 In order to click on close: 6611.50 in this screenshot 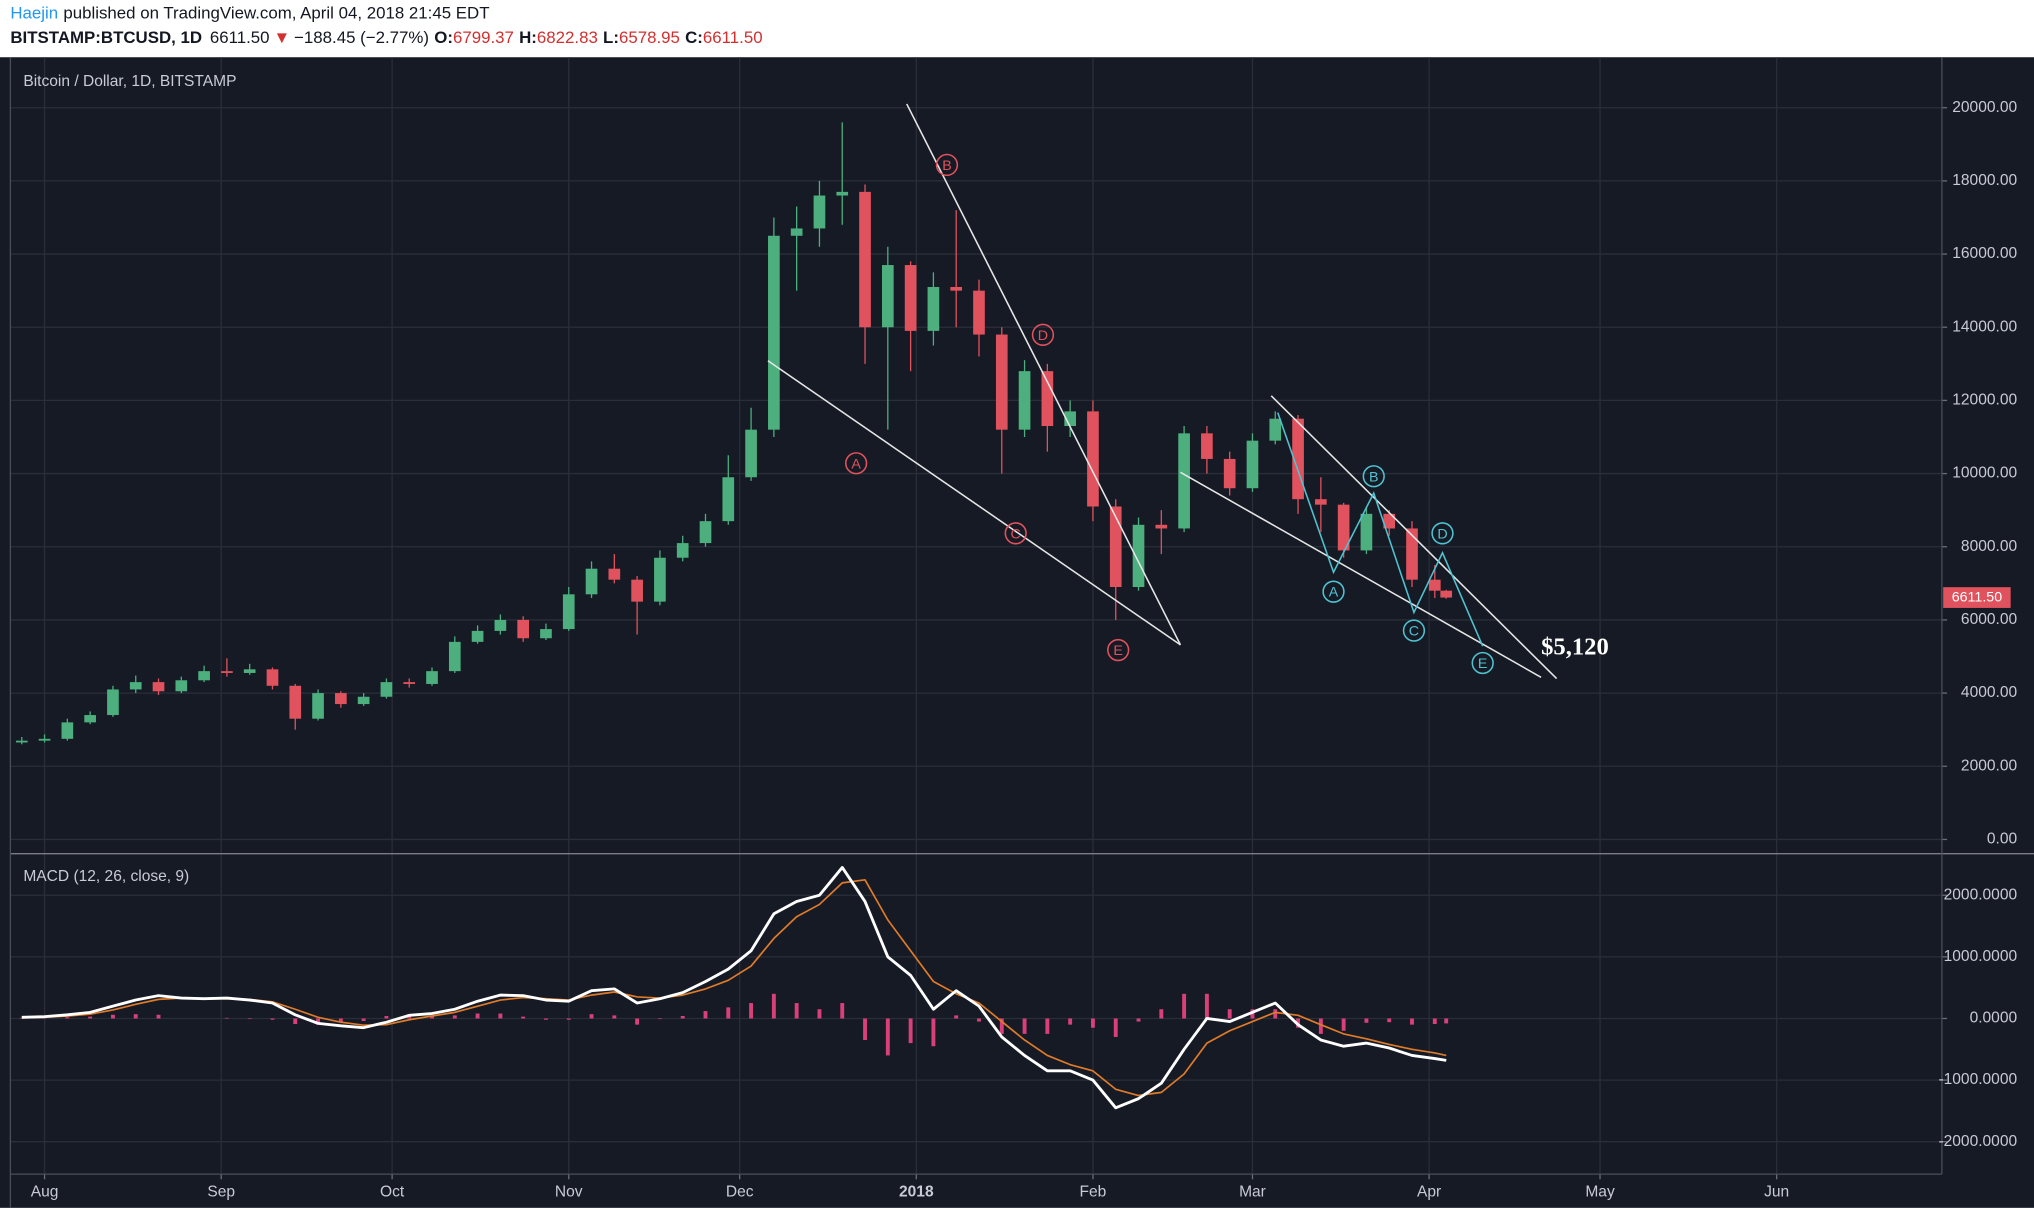, I will do `click(733, 38)`.